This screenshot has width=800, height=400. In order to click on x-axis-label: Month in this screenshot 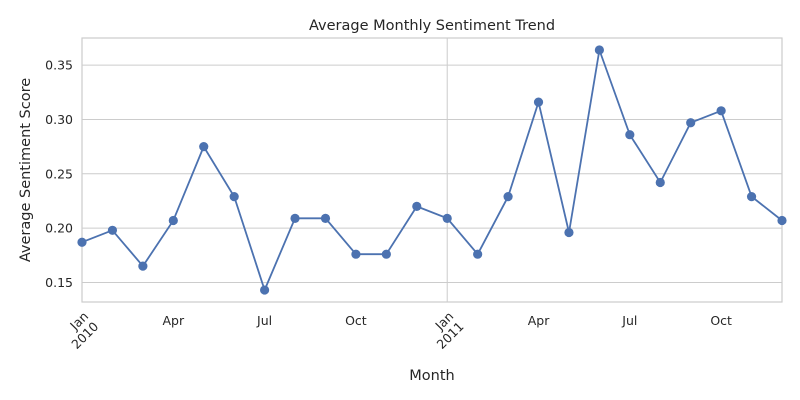, I will do `click(431, 376)`.